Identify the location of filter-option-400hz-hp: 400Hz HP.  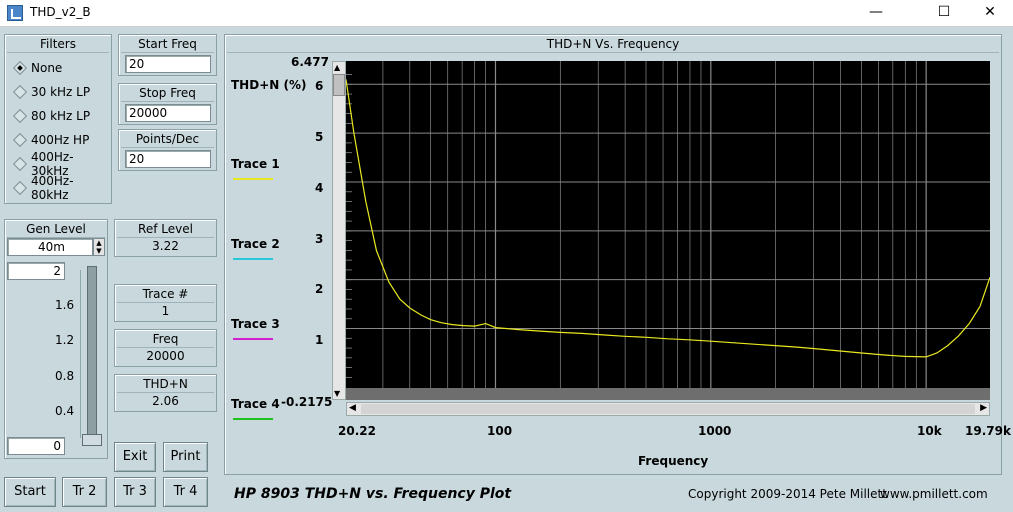
(51, 140).